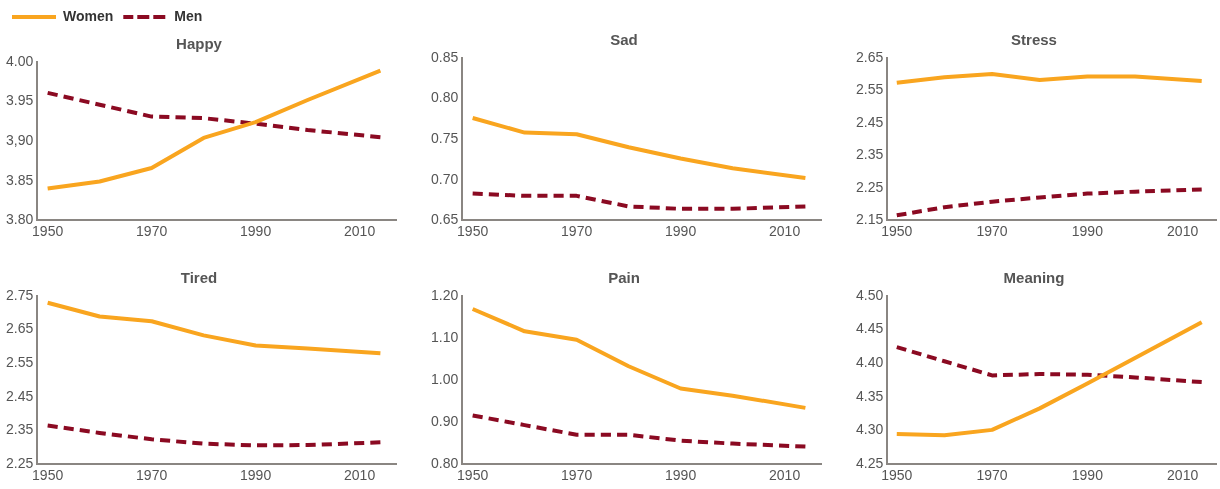  What do you see at coordinates (199, 278) in the screenshot?
I see `chart-title: Tired` at bounding box center [199, 278].